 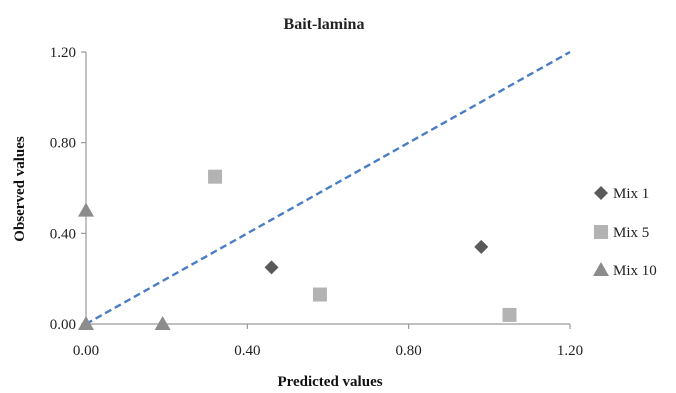 I want to click on x-tick-label: 0.00, so click(x=86, y=351).